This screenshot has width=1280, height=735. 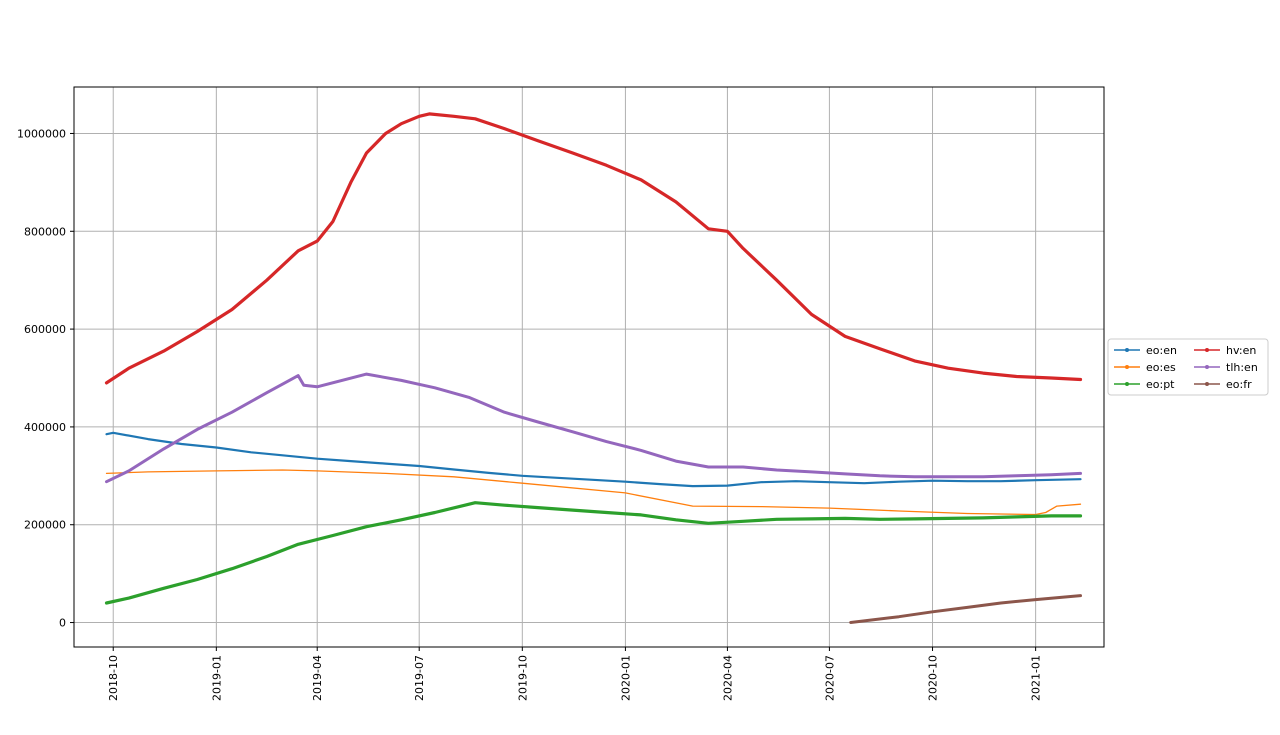 I want to click on legend-box, so click(x=1188, y=367).